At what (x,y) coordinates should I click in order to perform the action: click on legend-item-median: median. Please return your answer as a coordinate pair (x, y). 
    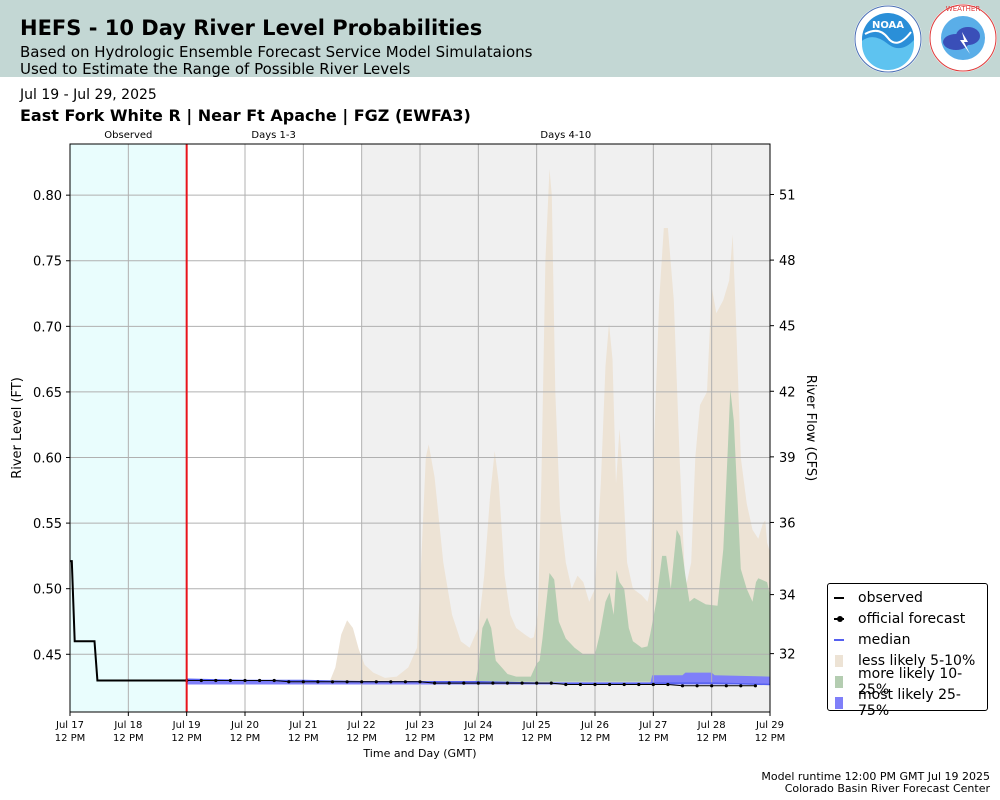
    Looking at the image, I should click on (910, 639).